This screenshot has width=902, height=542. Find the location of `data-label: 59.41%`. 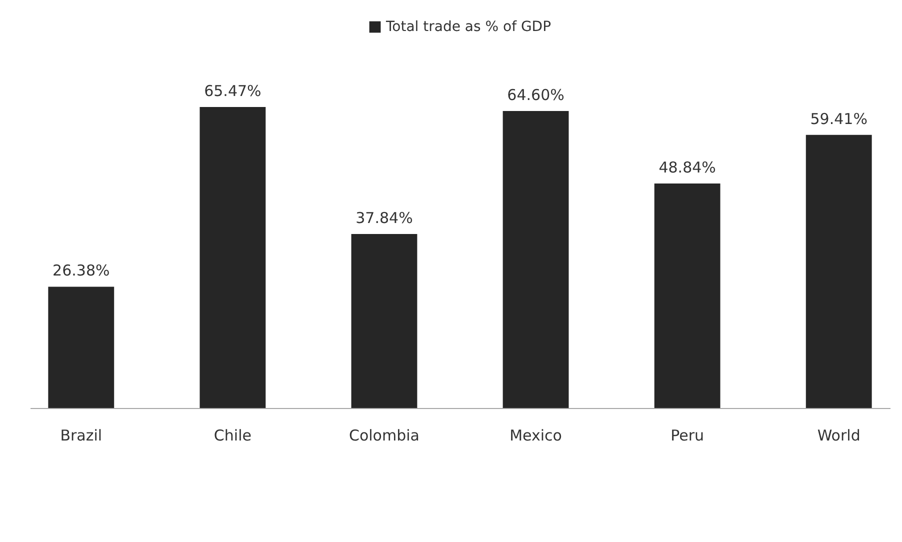

data-label: 59.41% is located at coordinates (839, 119).